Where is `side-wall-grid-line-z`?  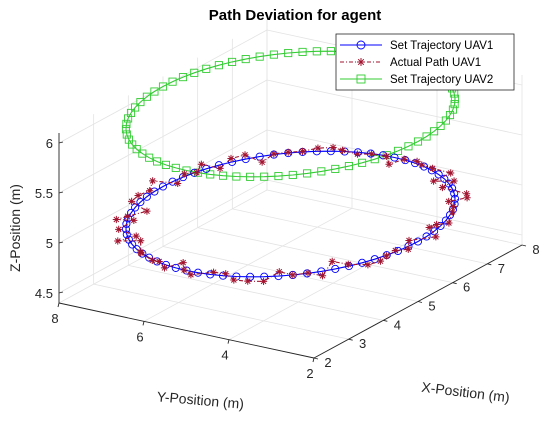 side-wall-grid-line-z is located at coordinates (163, 236).